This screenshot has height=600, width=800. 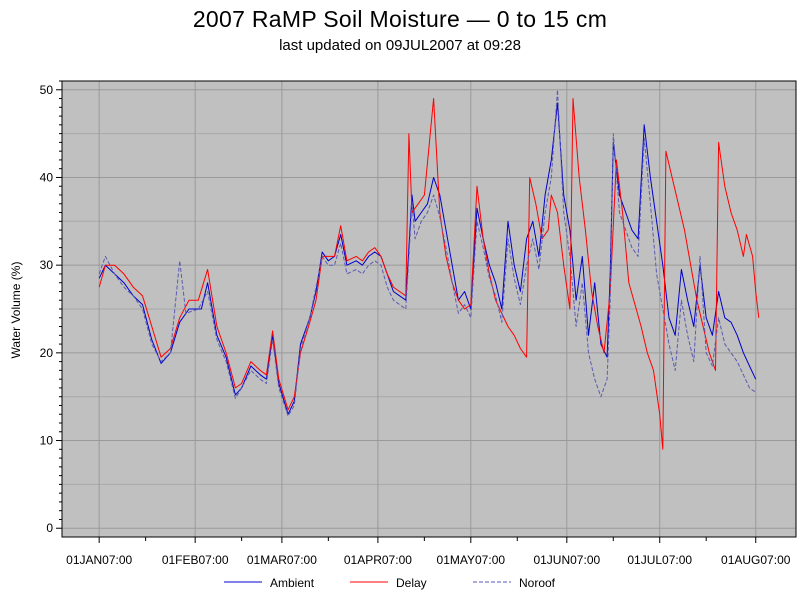 I want to click on x-tick-label: 01FEB07:00, so click(x=195, y=560).